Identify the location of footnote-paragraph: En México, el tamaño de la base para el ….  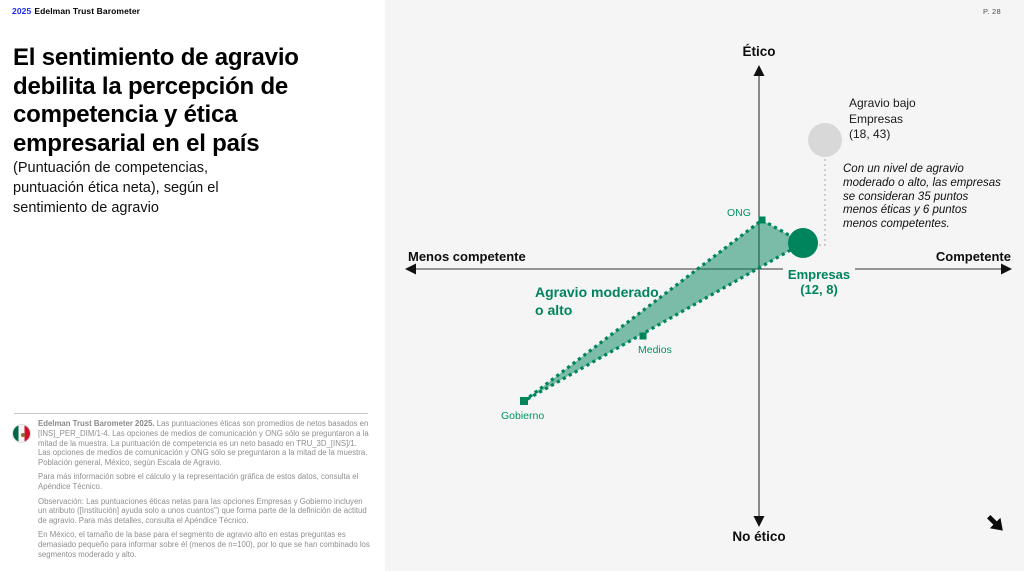
(204, 545).